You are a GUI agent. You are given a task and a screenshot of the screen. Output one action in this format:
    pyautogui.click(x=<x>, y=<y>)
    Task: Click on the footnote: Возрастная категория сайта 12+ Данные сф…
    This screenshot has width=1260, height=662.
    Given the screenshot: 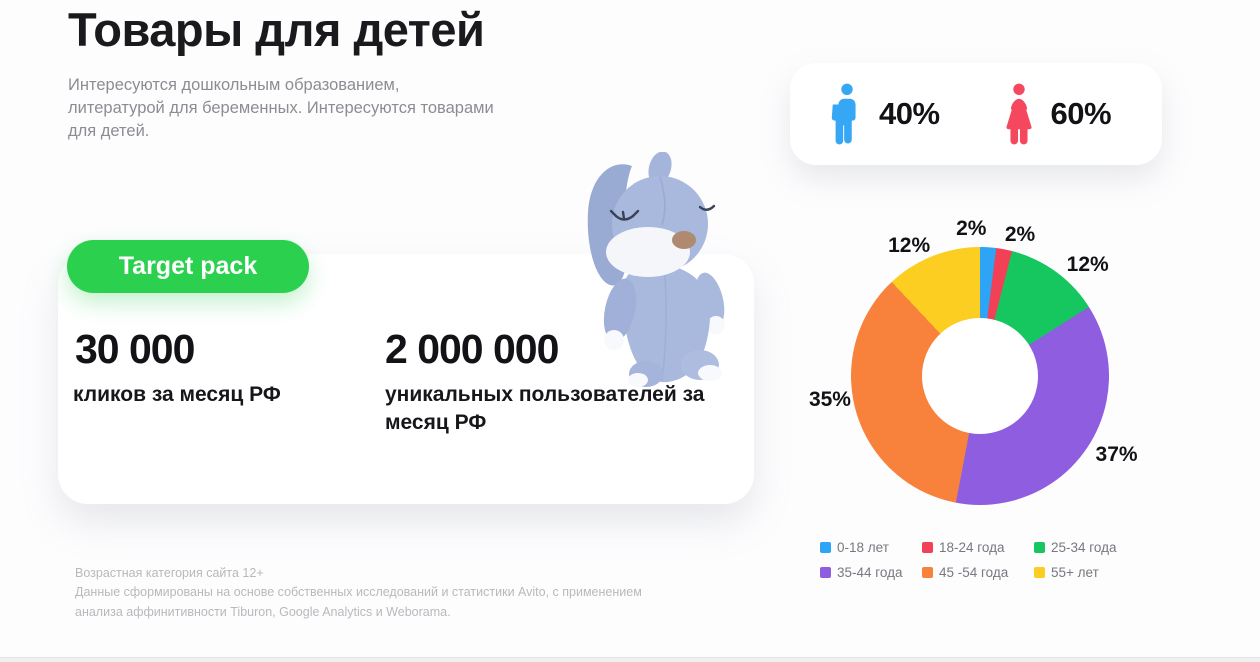 What is the action you would take?
    pyautogui.click(x=358, y=593)
    